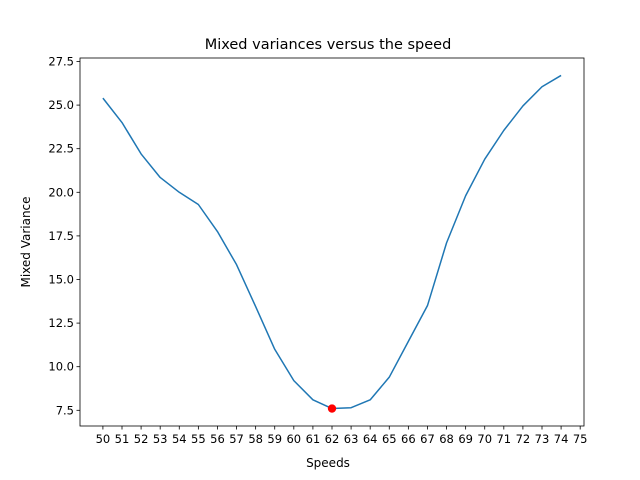 The height and width of the screenshot is (480, 640). What do you see at coordinates (26, 241) in the screenshot?
I see `y-axis-label: Mixed Variance` at bounding box center [26, 241].